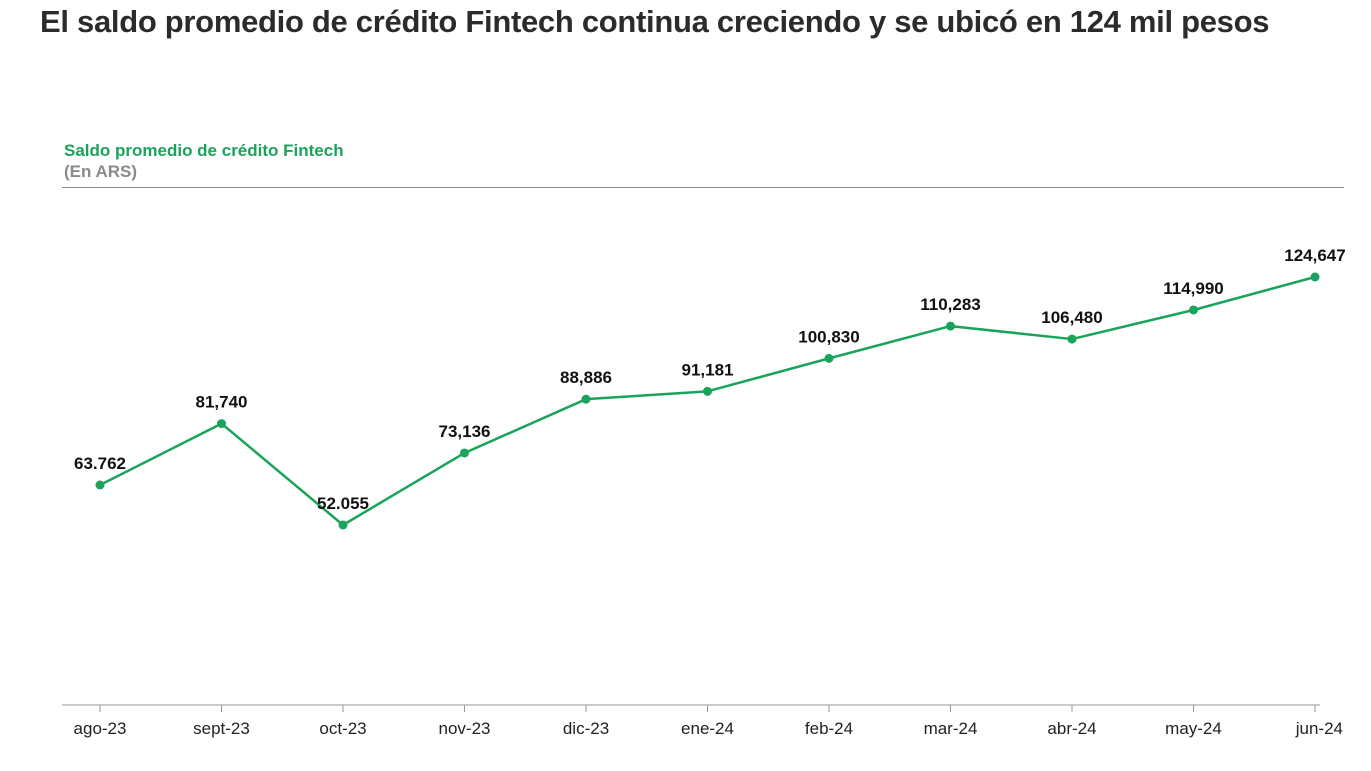 The width and height of the screenshot is (1371, 771). What do you see at coordinates (703, 187) in the screenshot?
I see `header-divider` at bounding box center [703, 187].